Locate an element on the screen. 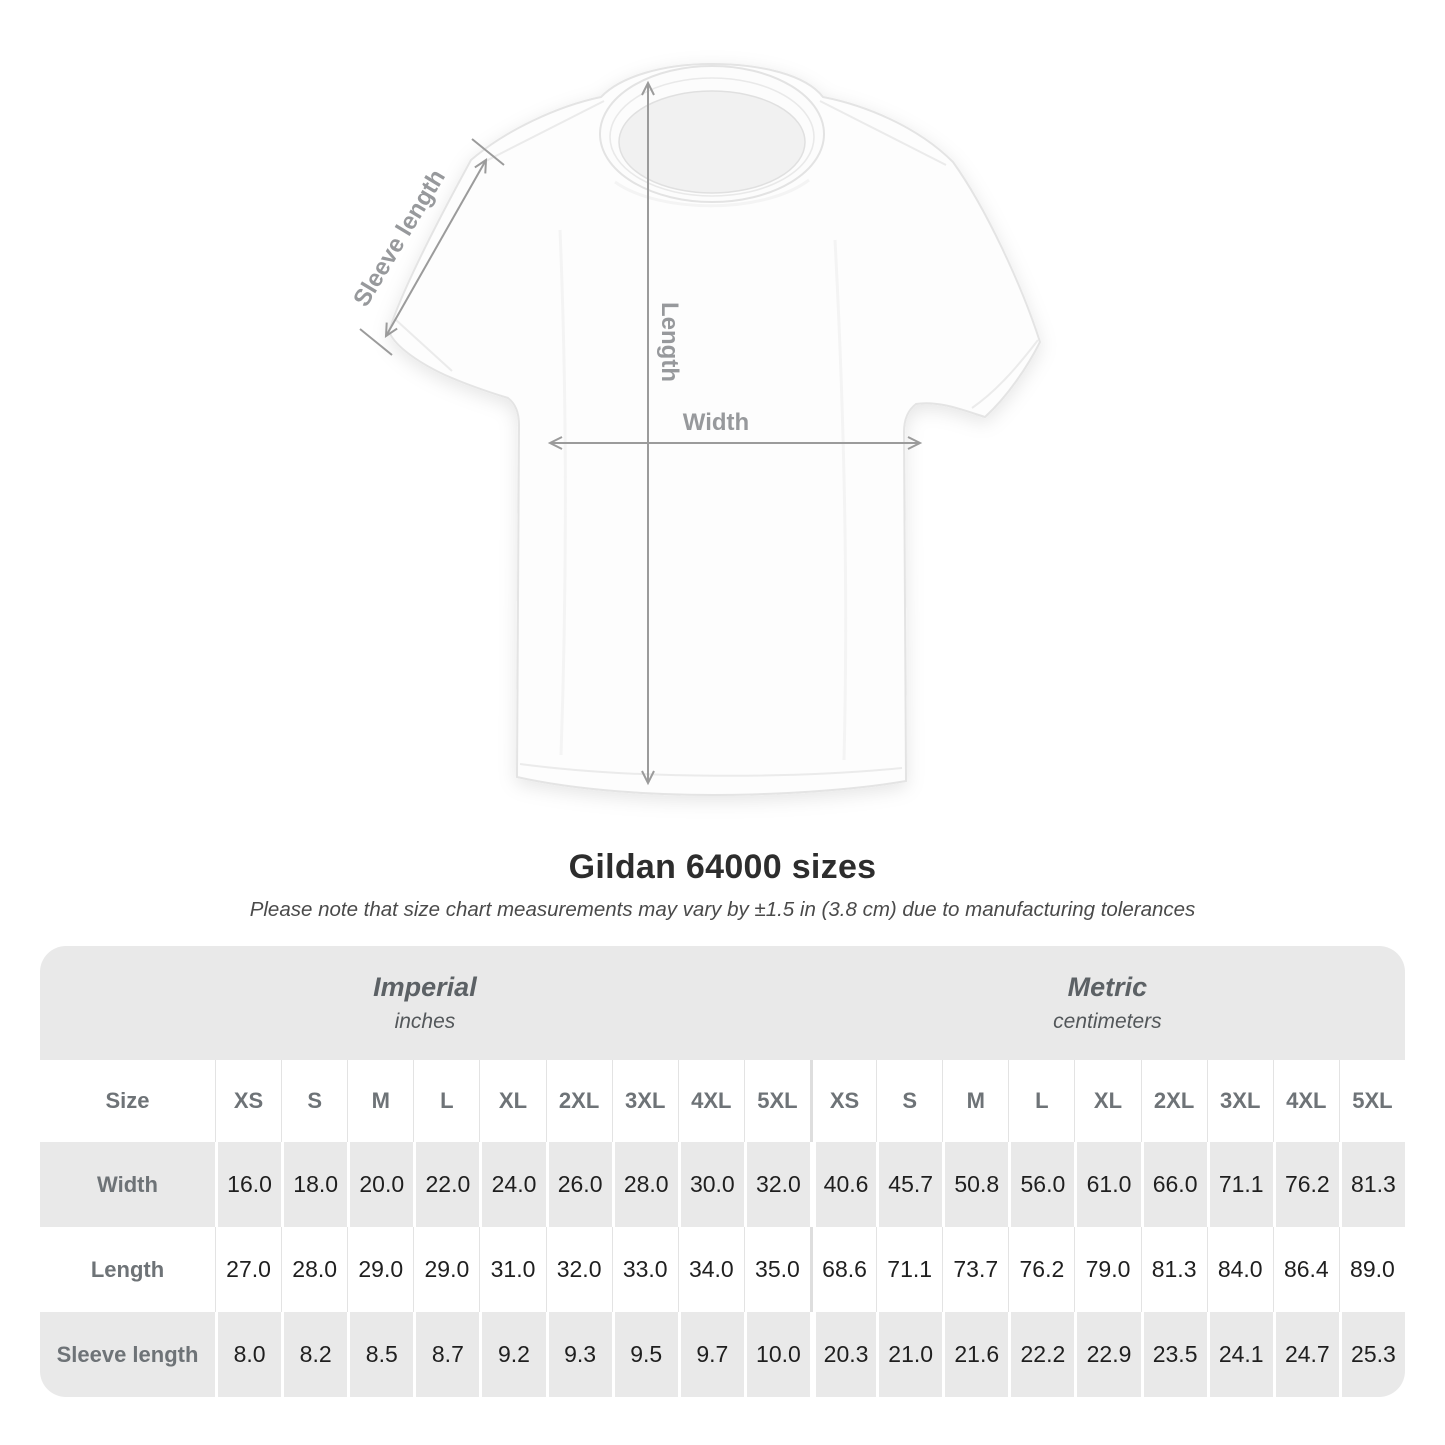 Image resolution: width=1445 pixels, height=1445 pixels. value-cell: 50.8 is located at coordinates (975, 1184).